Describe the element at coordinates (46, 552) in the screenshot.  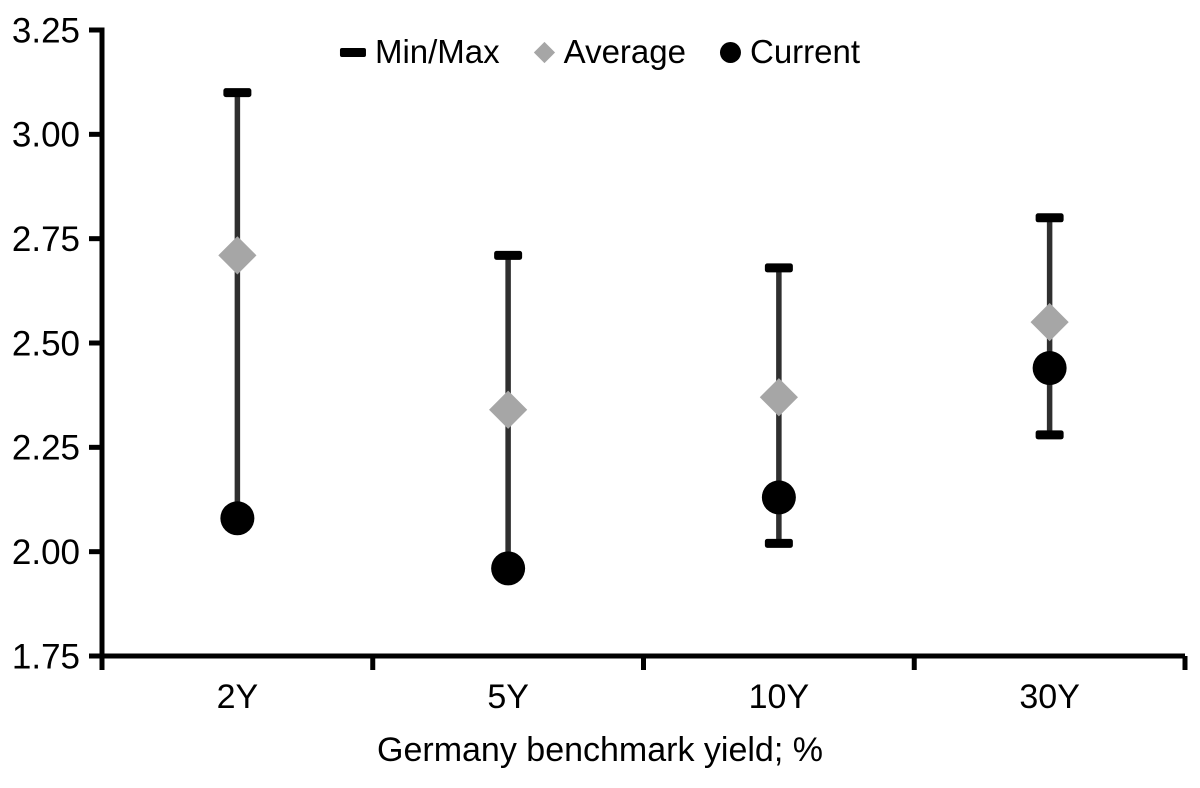
I see `y-tick-label-2.00: 2.00` at that location.